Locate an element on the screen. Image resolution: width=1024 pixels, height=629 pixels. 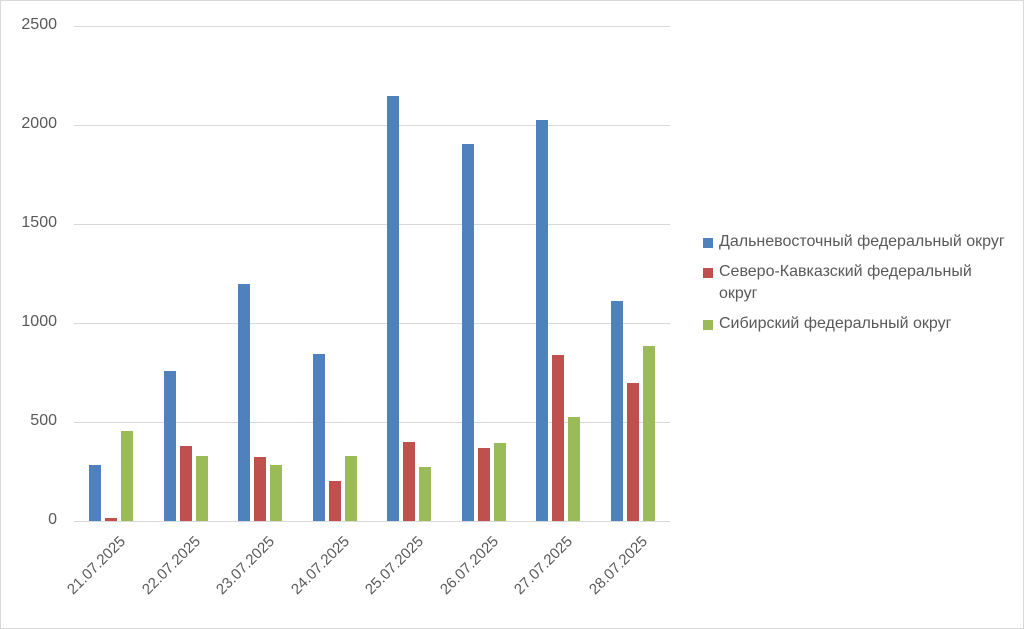
legend-item-siberian: Сибирский федеральный округ is located at coordinates (858, 324).